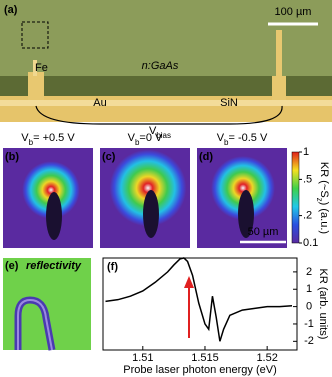 The width and height of the screenshot is (332, 377). What do you see at coordinates (323, 304) in the screenshot?
I see `y-axis-label: KR (arb. units)` at bounding box center [323, 304].